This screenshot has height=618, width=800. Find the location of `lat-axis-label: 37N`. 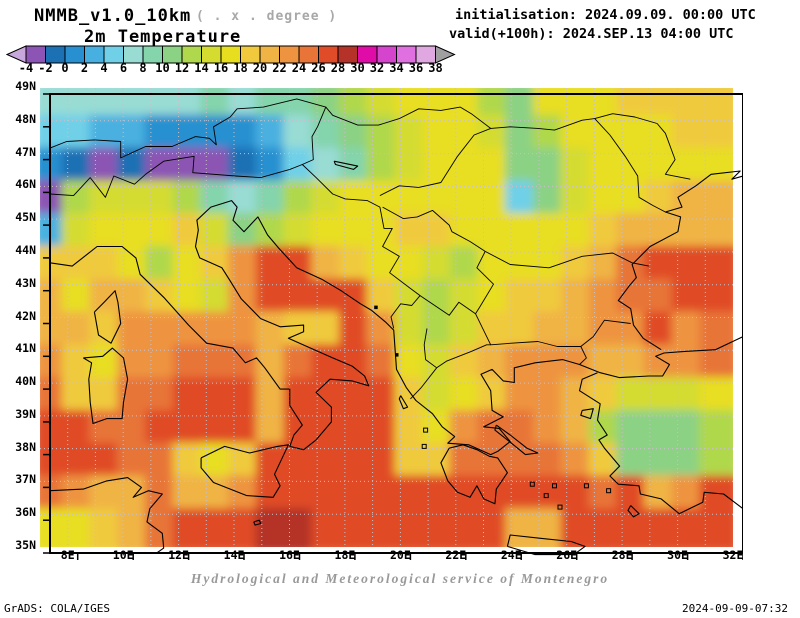

lat-axis-label: 37N is located at coordinates (25, 479).